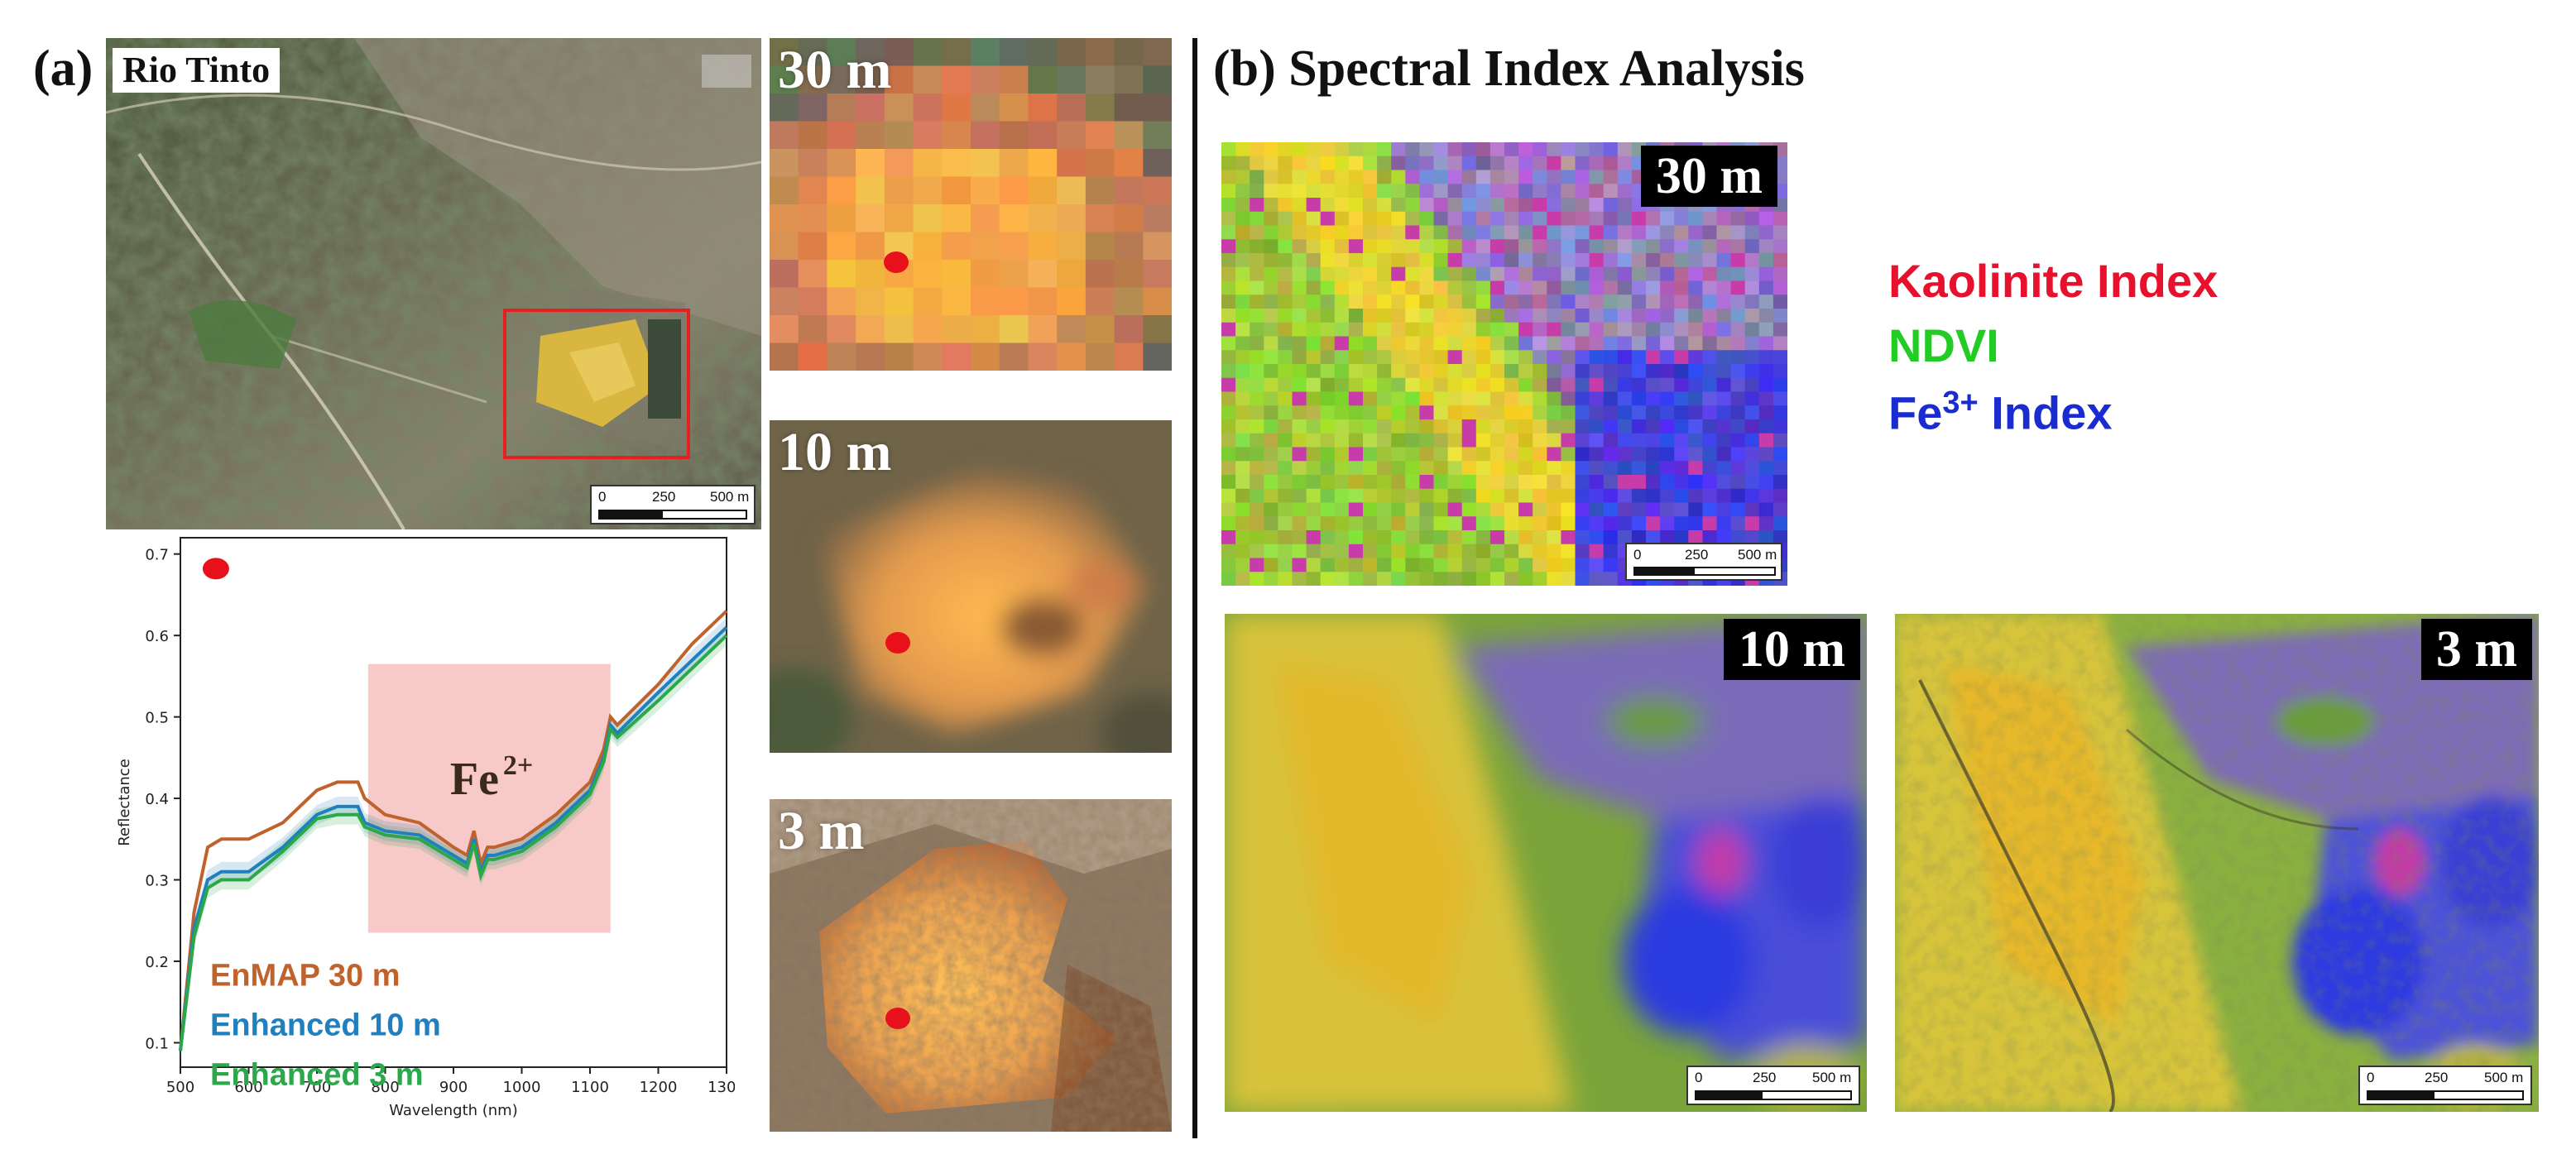 Image resolution: width=2576 pixels, height=1159 pixels. Describe the element at coordinates (2217, 863) in the screenshot. I see `tile-b-3m-graphic` at that location.